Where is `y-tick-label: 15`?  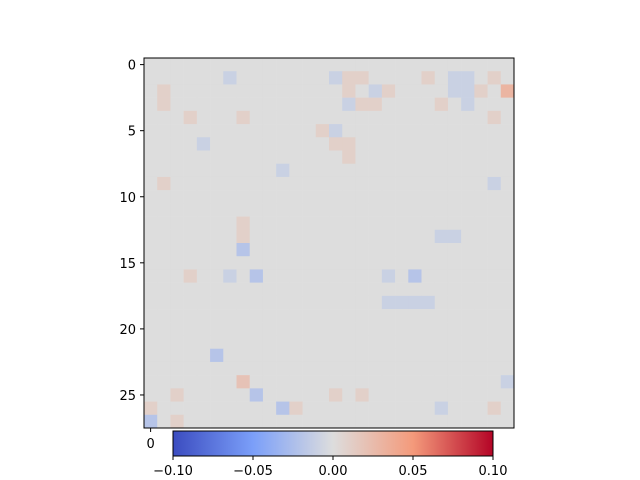
y-tick-label: 15 is located at coordinates (127, 264).